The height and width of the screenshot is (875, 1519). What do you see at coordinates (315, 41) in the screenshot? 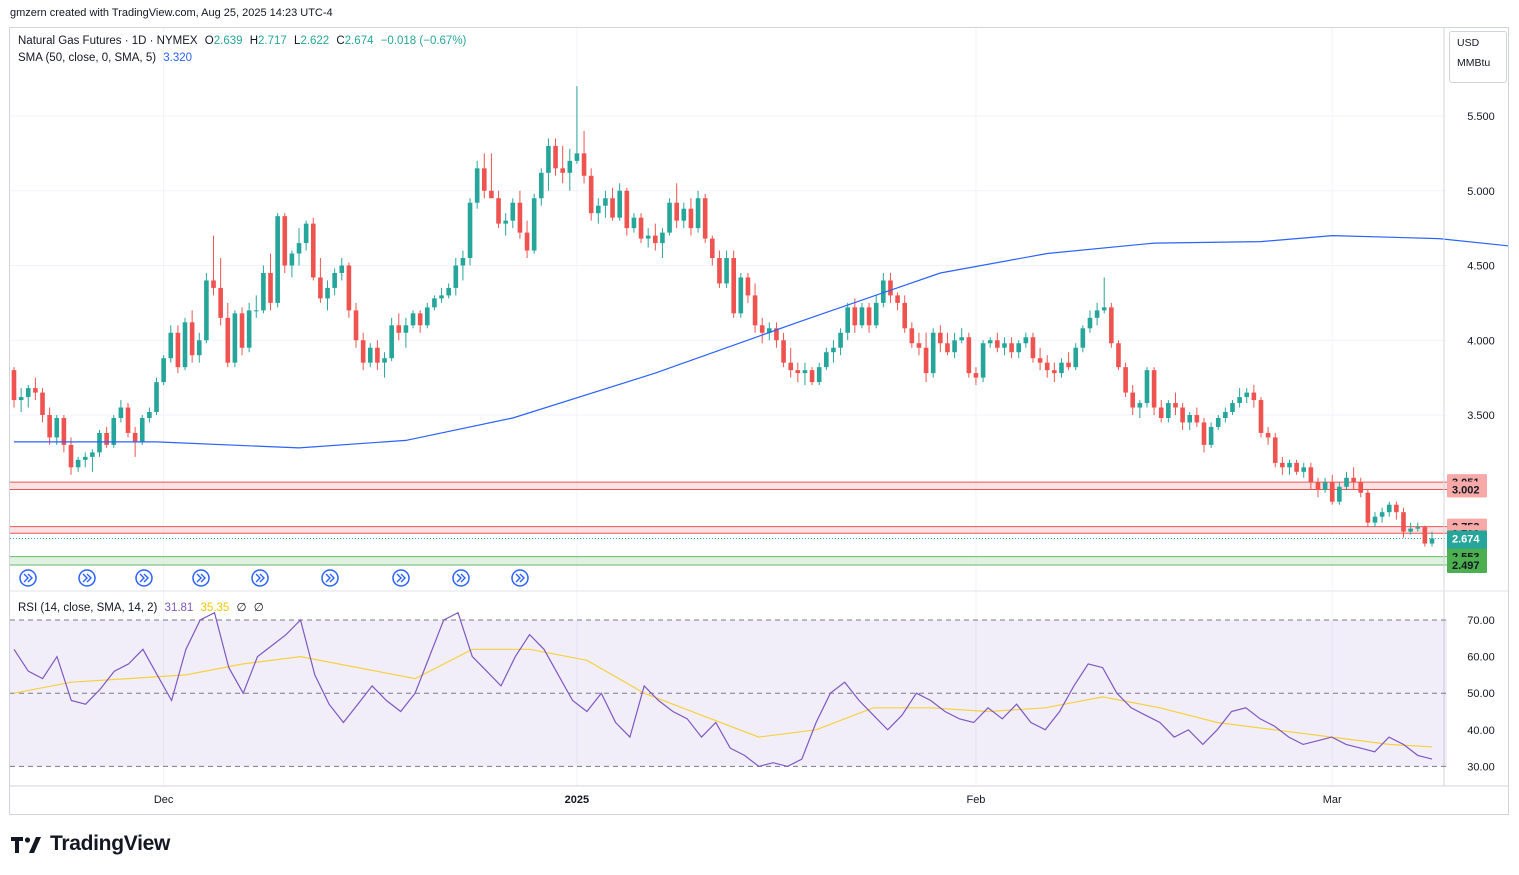
I see `low-value: 2.622` at bounding box center [315, 41].